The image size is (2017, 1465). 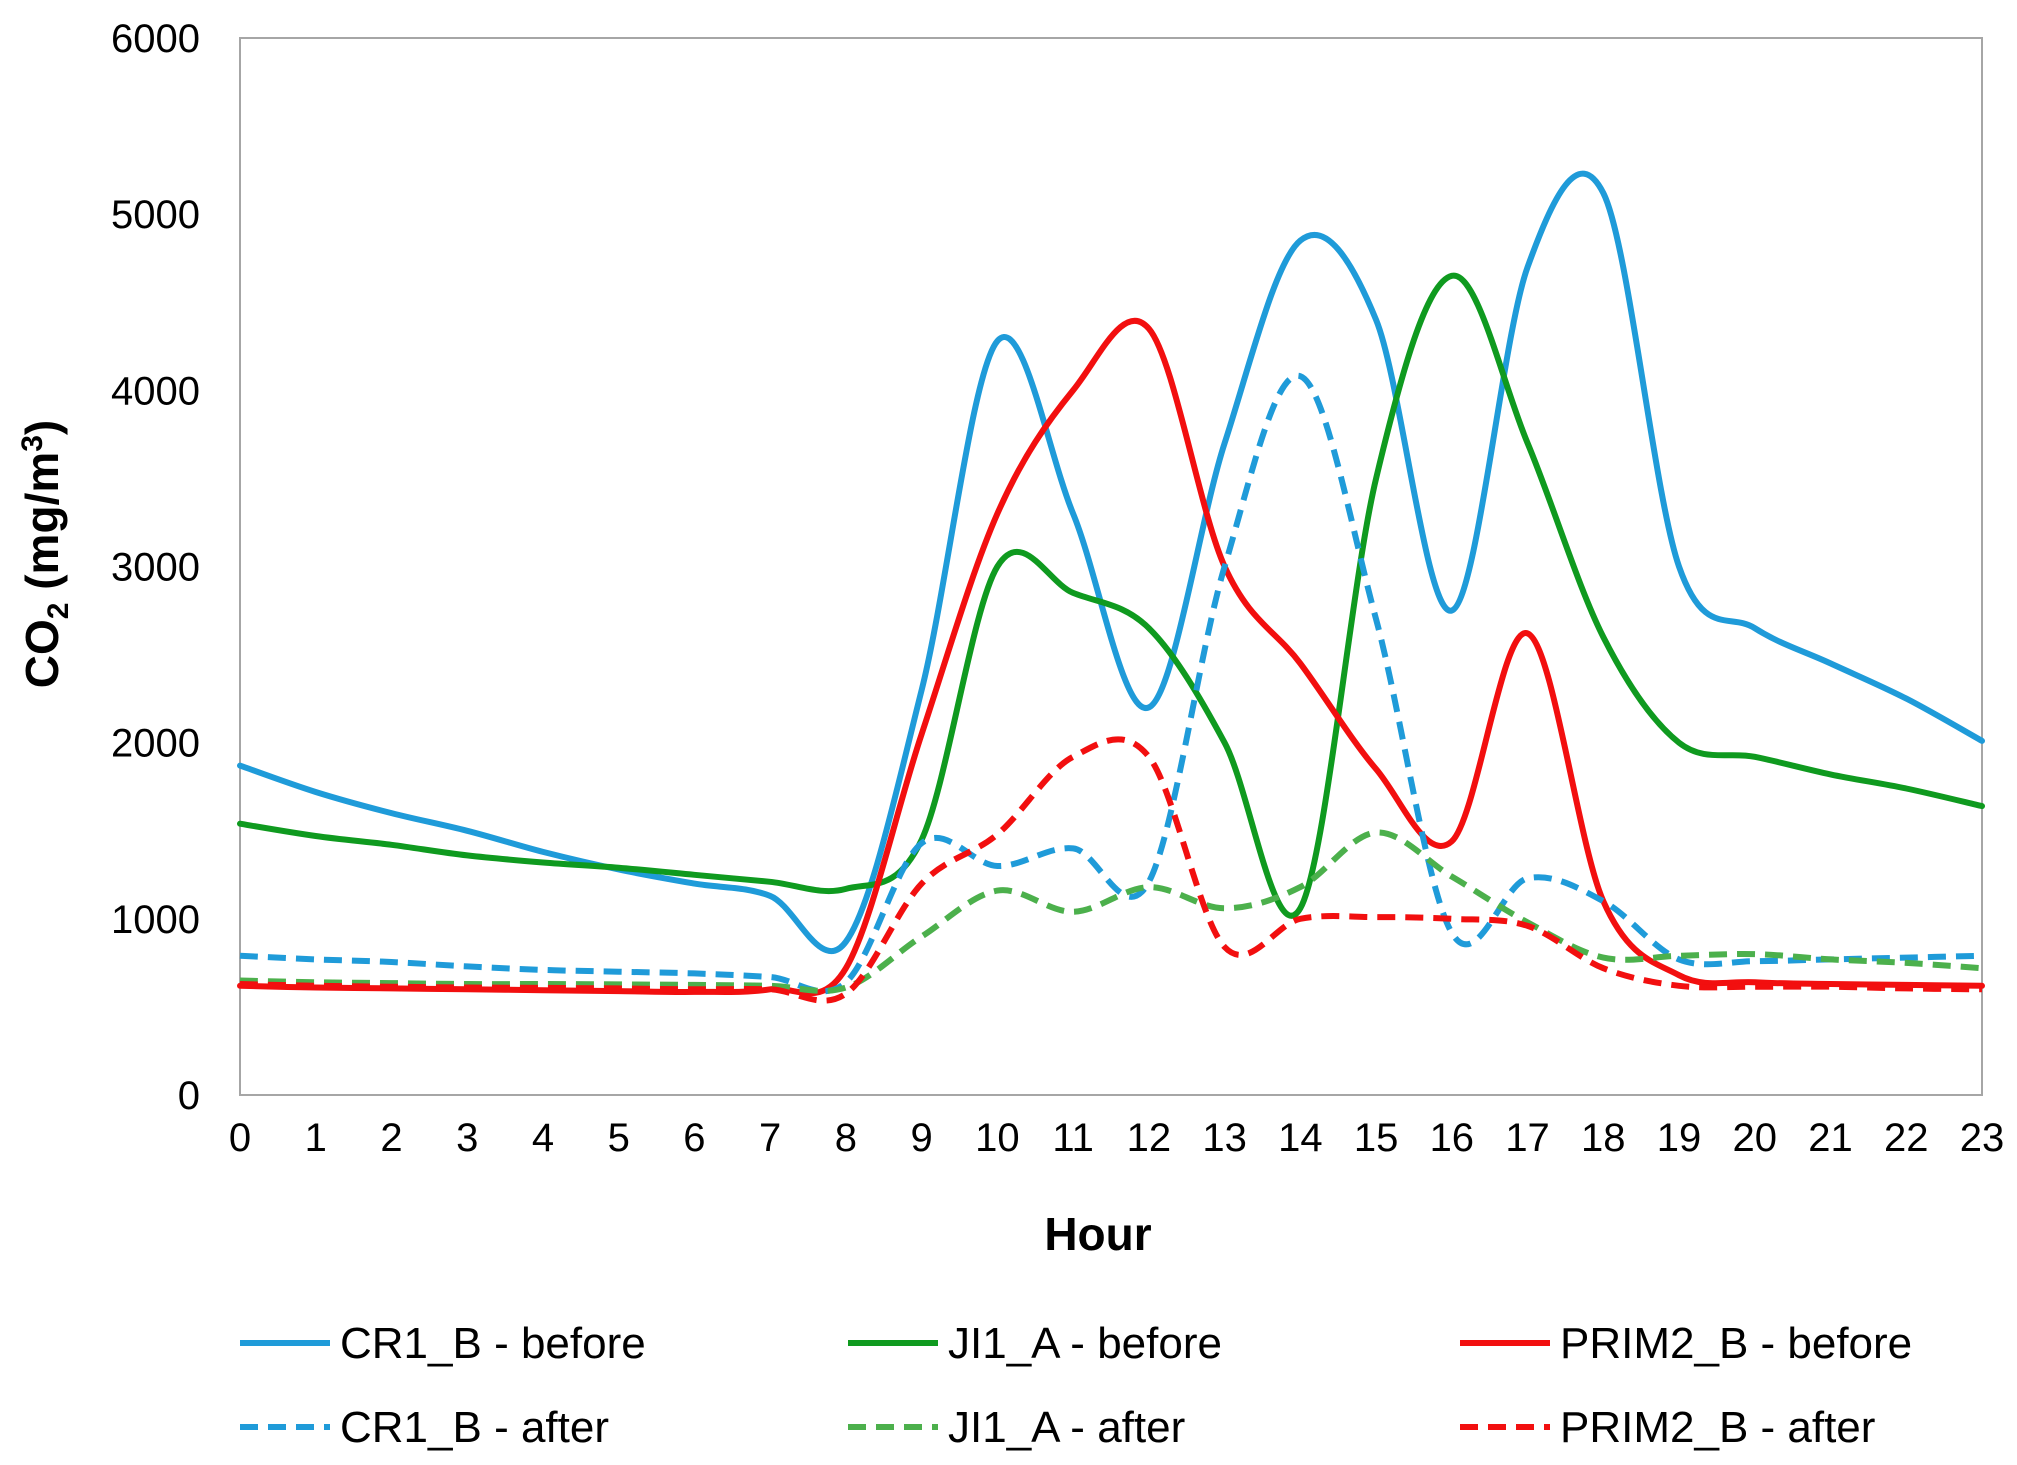 I want to click on y-tick-label: 3000, so click(x=155, y=568).